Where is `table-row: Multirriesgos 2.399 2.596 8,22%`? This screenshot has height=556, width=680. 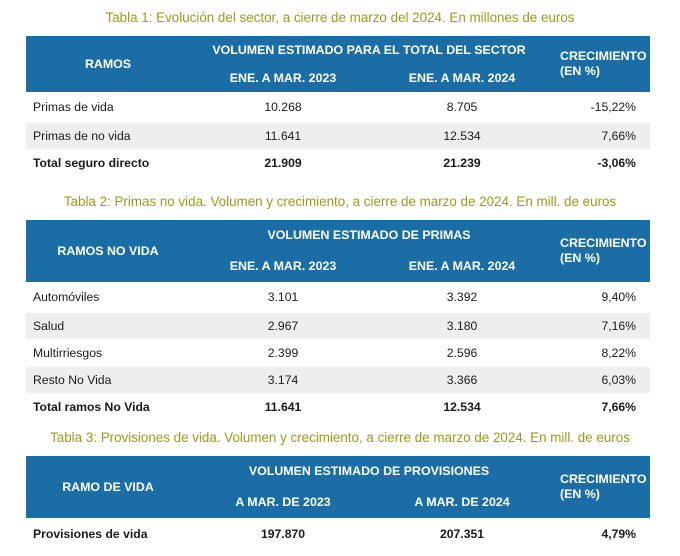 table-row: Multirriesgos 2.399 2.596 8,22% is located at coordinates (338, 353).